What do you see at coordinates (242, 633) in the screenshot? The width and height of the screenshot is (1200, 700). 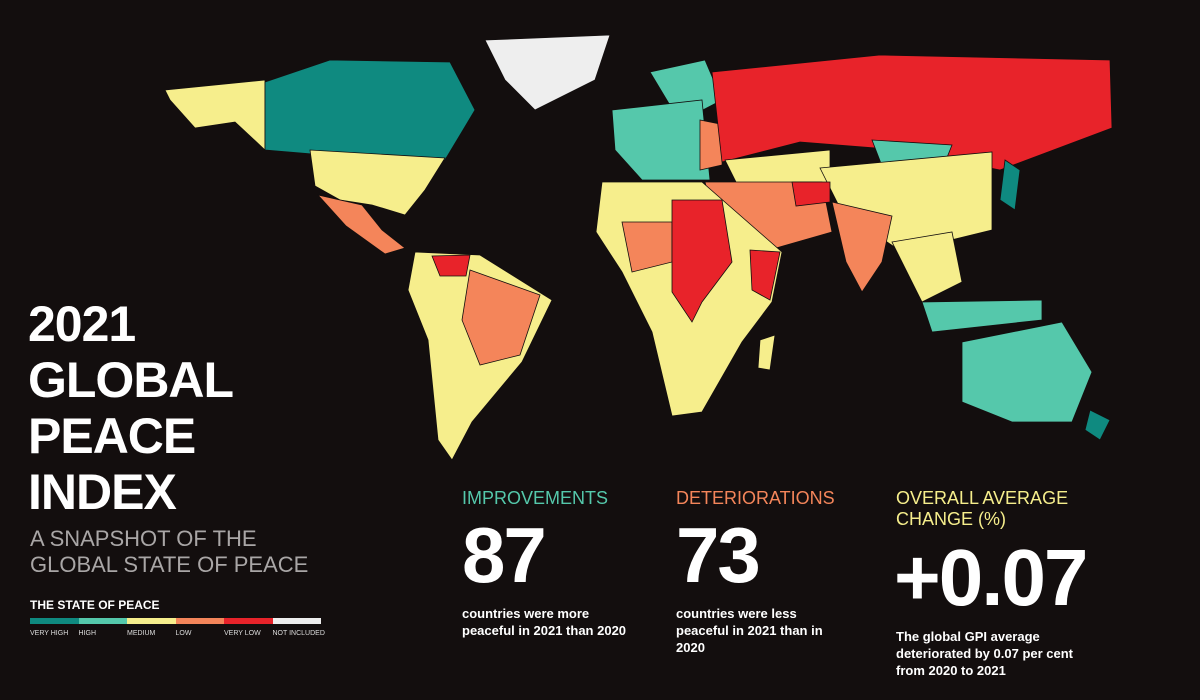 I see `legend-label: VERY LOW` at bounding box center [242, 633].